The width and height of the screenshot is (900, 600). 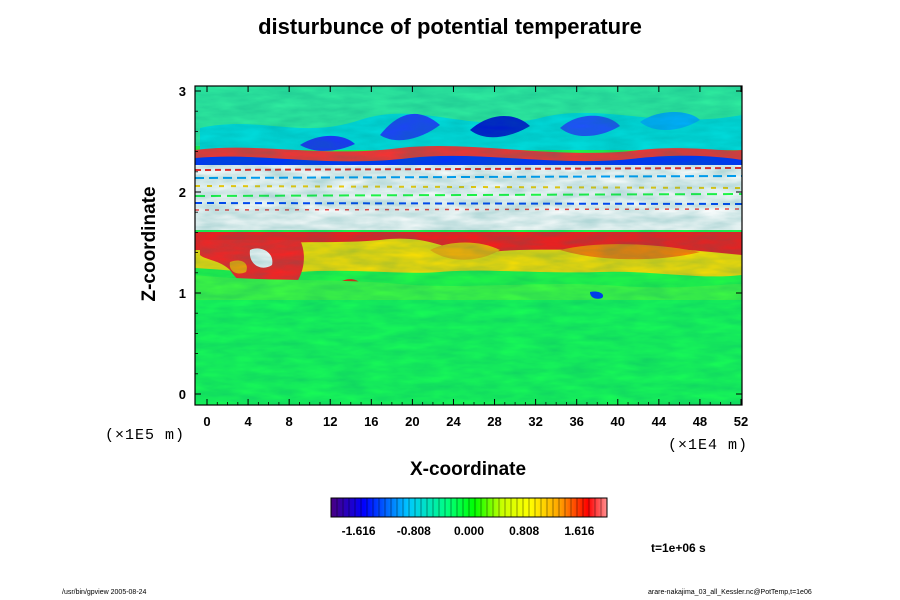 What do you see at coordinates (468, 469) in the screenshot?
I see `x-axis-label: X-coordinate` at bounding box center [468, 469].